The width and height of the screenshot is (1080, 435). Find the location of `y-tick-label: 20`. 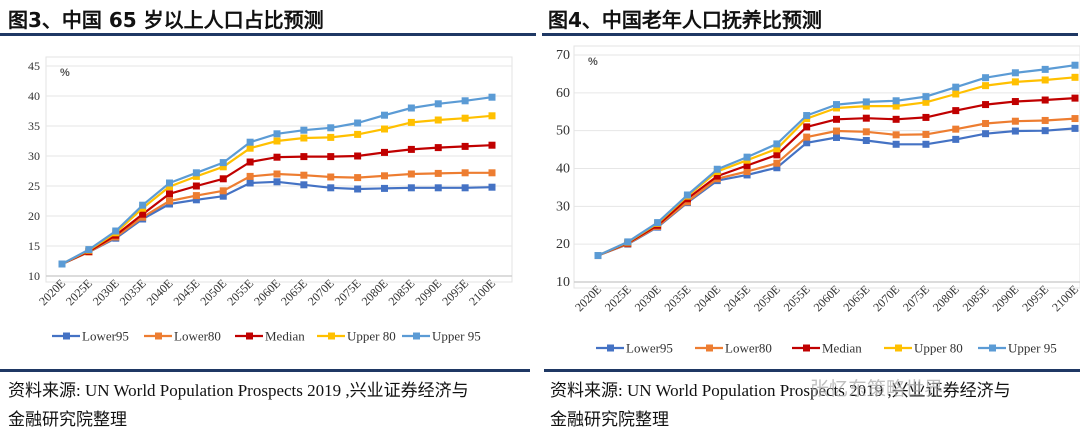

y-tick-label: 20 is located at coordinates (563, 244).